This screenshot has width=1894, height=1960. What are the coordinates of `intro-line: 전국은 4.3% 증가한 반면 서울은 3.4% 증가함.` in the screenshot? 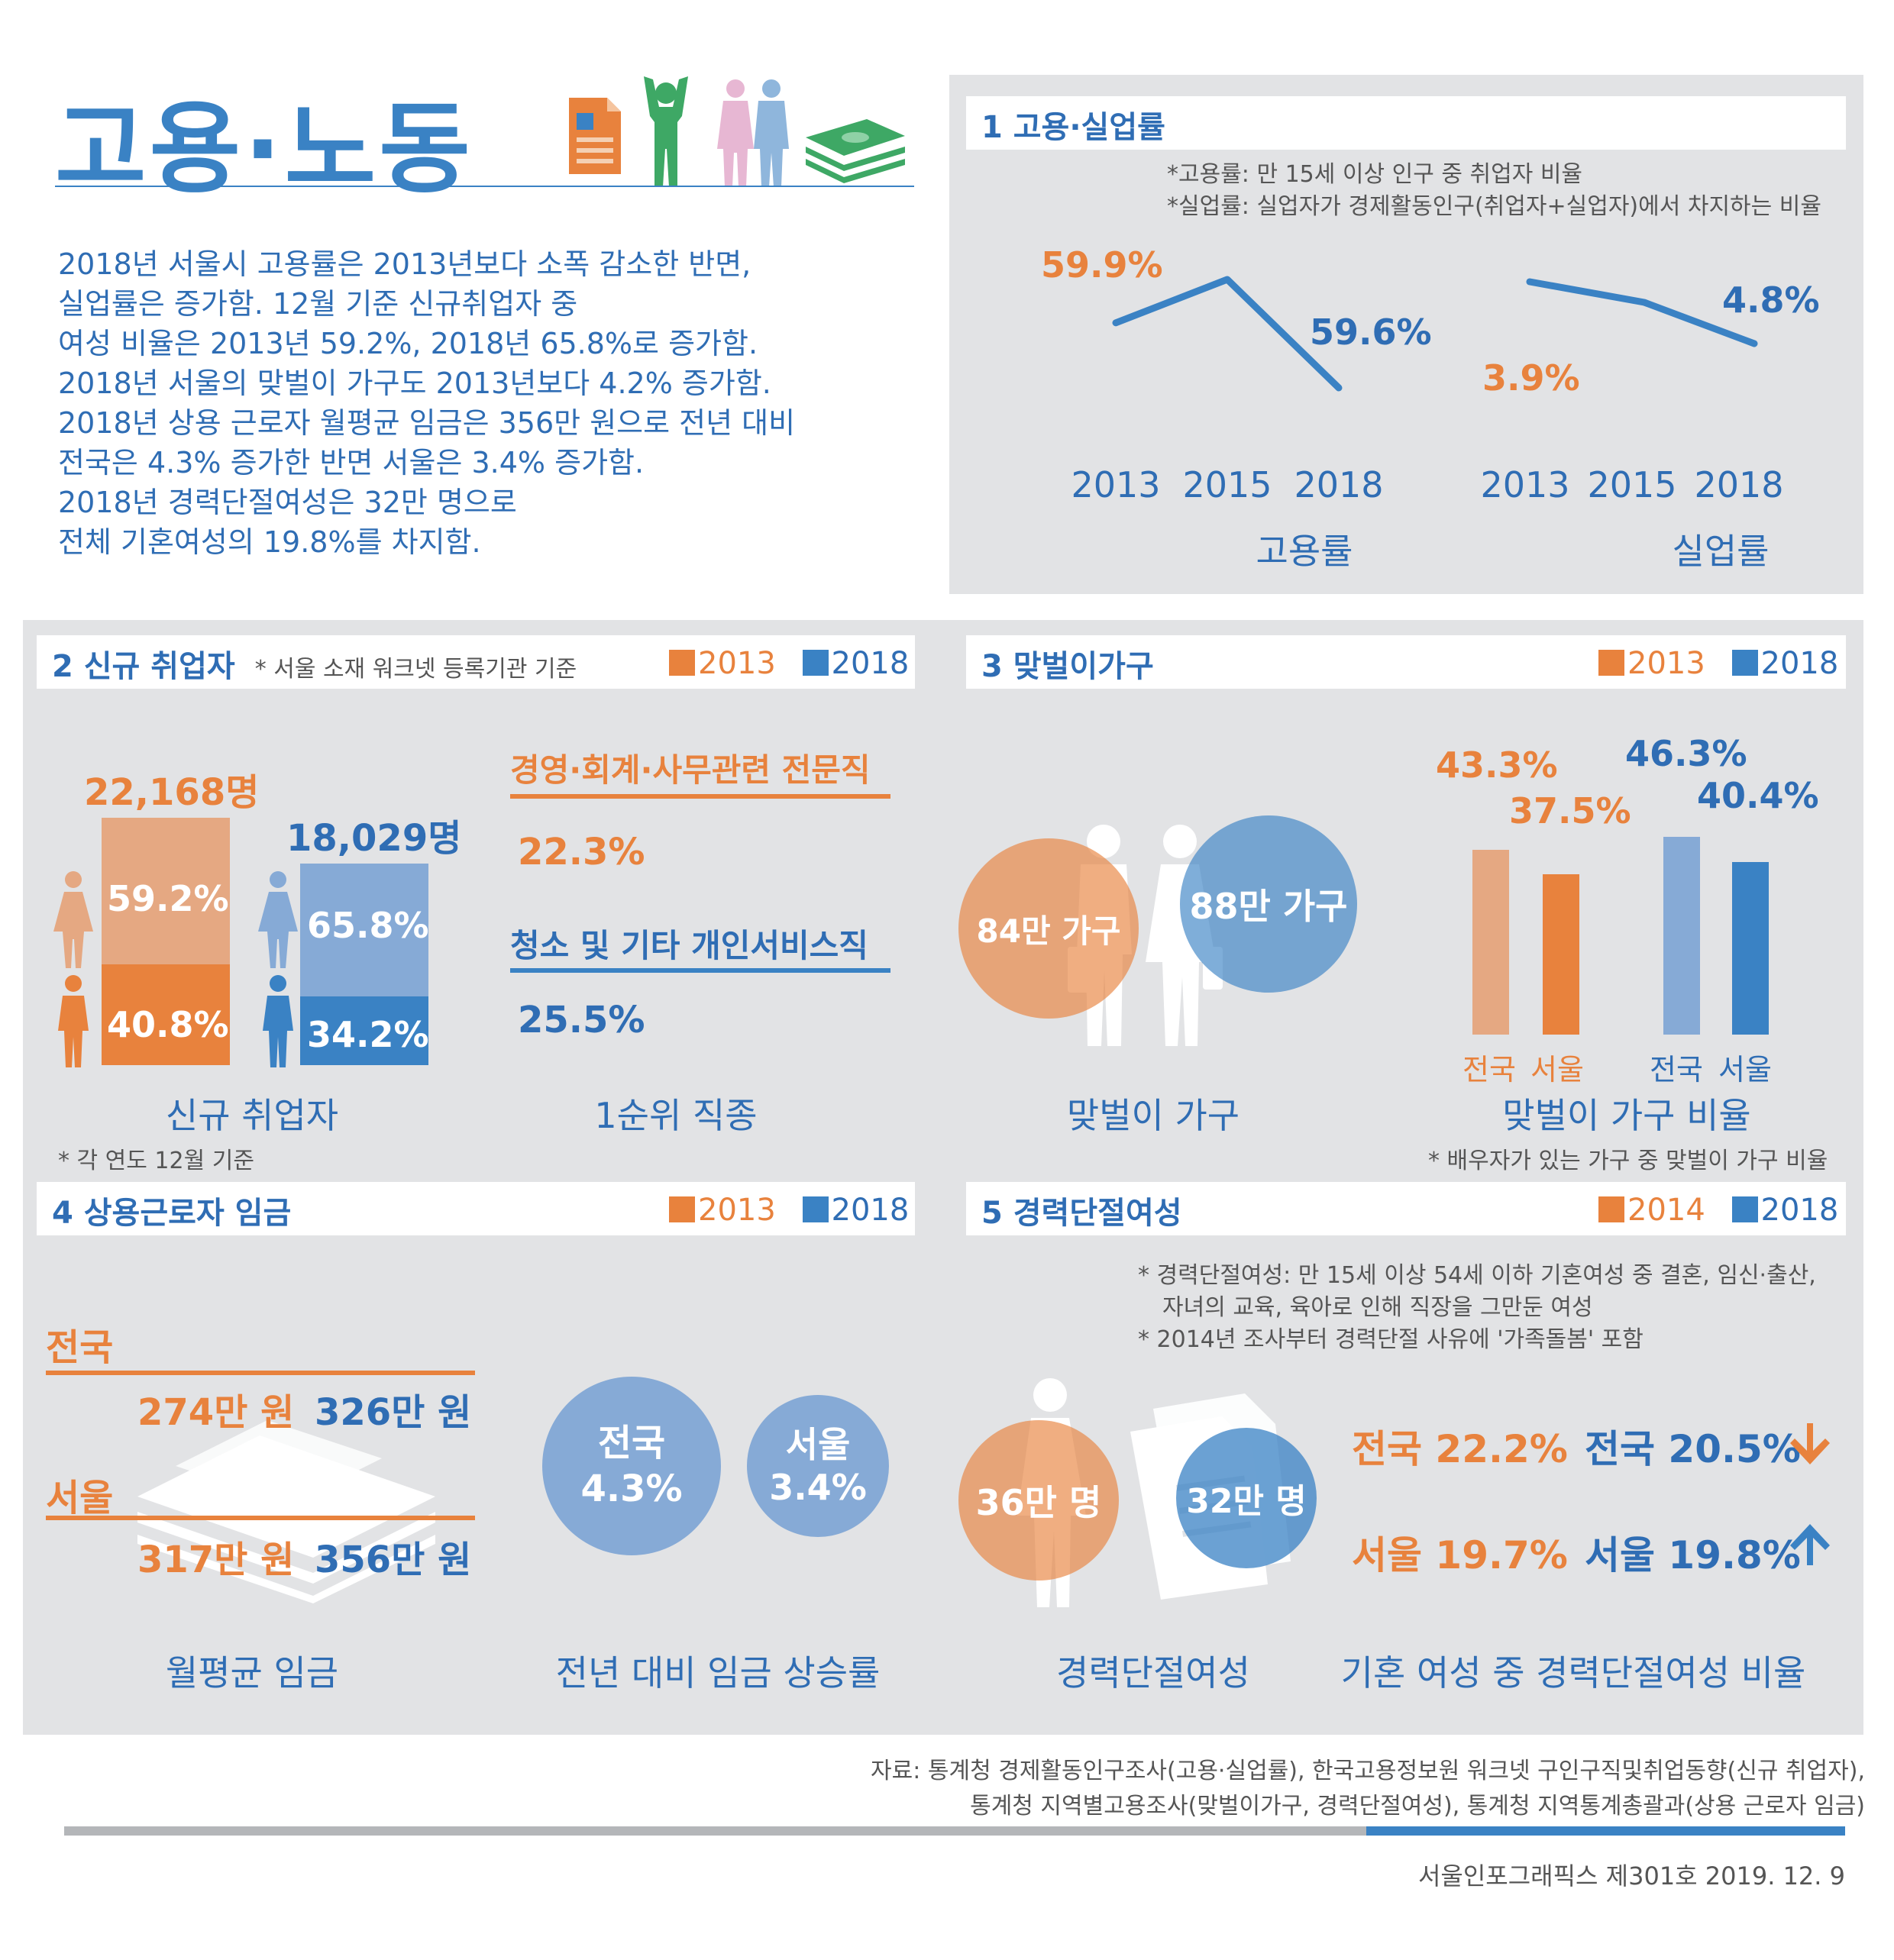 It's located at (351, 463).